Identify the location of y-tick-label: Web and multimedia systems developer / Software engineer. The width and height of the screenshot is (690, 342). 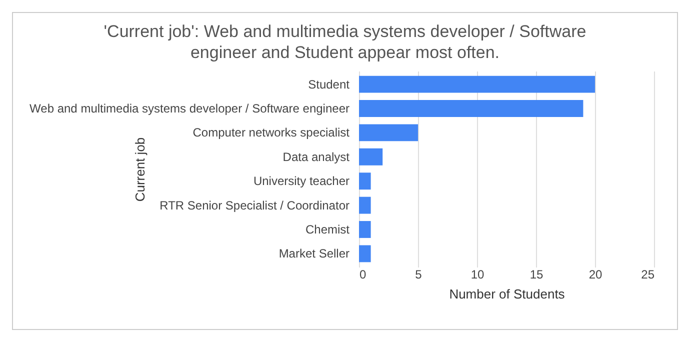
(190, 109).